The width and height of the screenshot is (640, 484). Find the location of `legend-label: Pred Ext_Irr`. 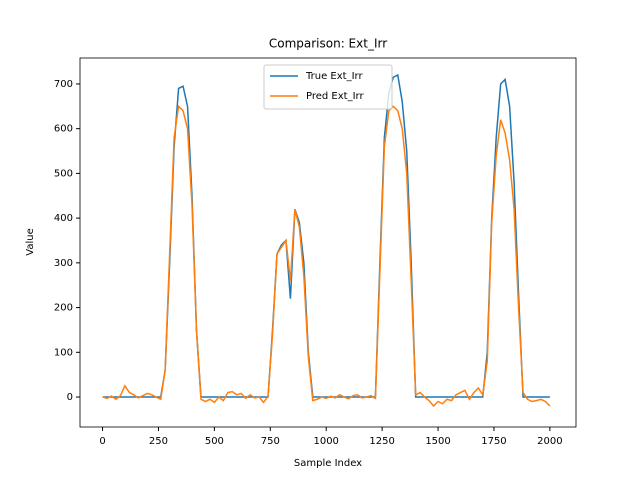

legend-label: Pred Ext_Irr is located at coordinates (335, 96).